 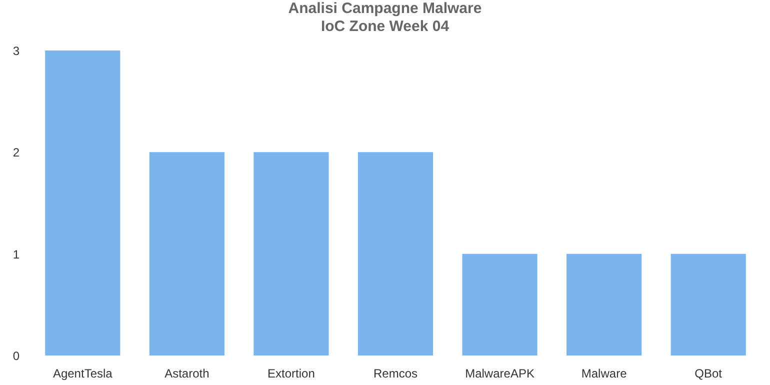 I want to click on chart-title: Analisi Campagne Malware IoC Zone Week 04, so click(x=385, y=18).